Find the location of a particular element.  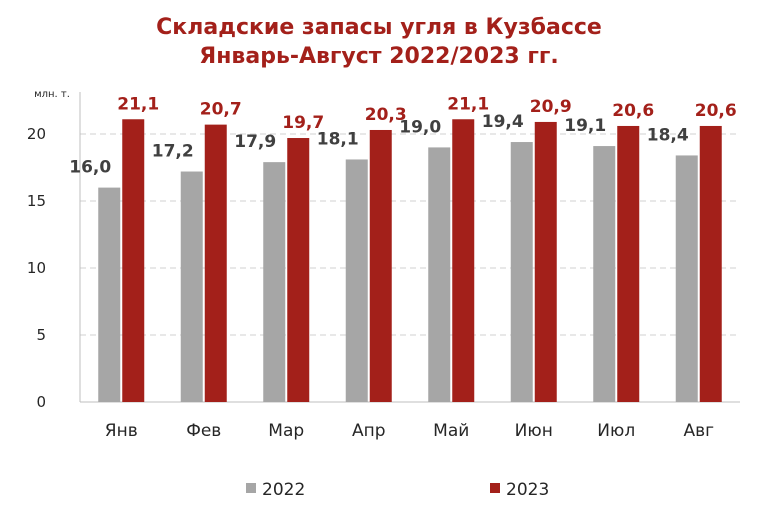

bar-2022-Фев is located at coordinates (191, 286).